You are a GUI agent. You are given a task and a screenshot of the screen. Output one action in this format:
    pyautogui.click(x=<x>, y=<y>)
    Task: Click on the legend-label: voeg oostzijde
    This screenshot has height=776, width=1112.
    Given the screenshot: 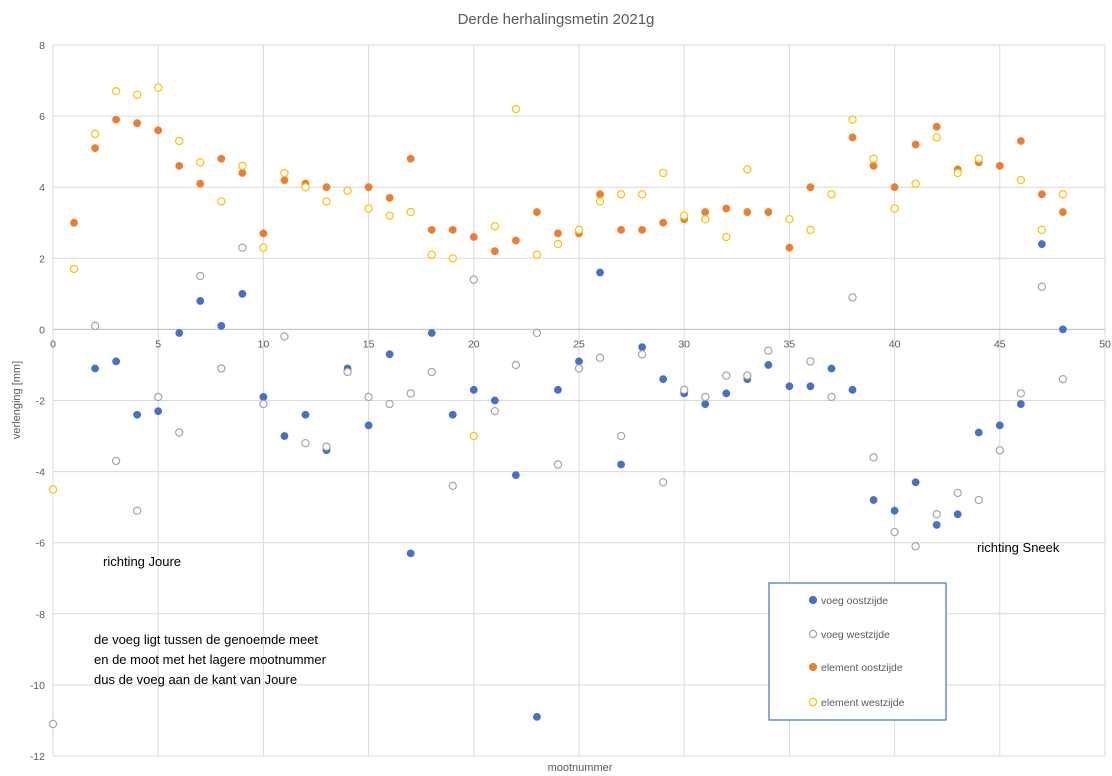 What is the action you would take?
    pyautogui.click(x=854, y=601)
    